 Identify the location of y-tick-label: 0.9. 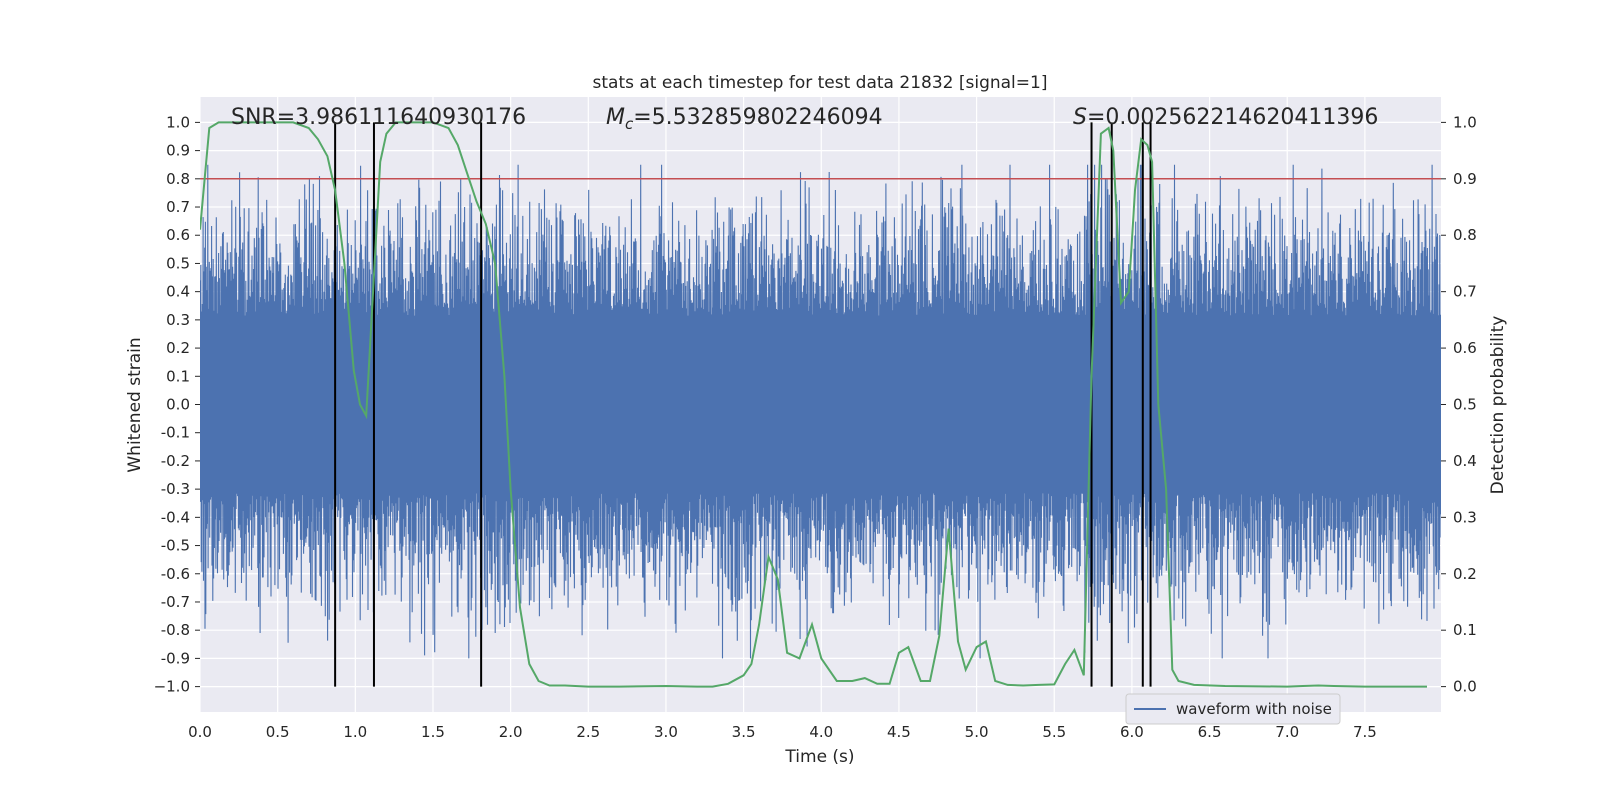
(178, 151).